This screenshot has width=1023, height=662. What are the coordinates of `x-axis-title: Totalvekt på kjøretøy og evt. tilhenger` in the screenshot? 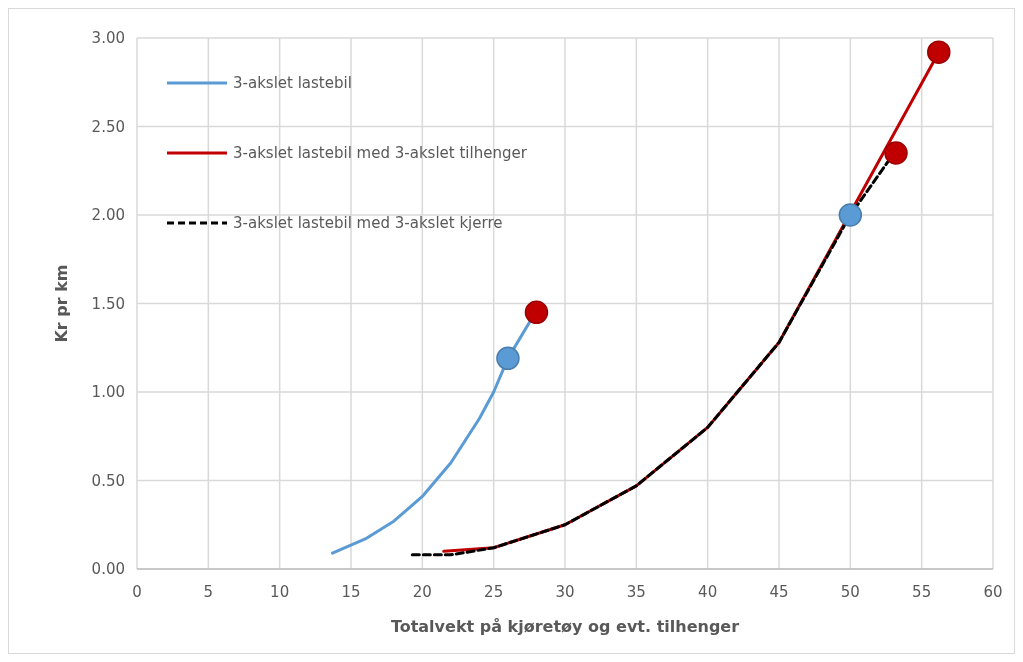 It's located at (565, 626).